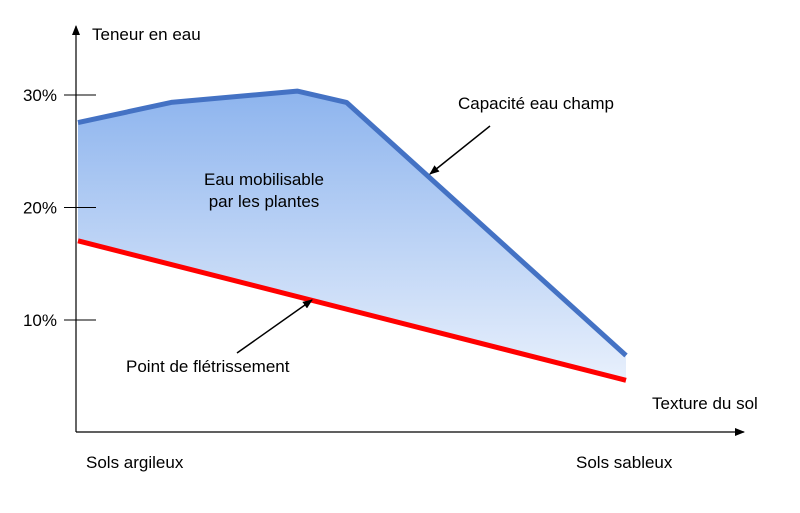 This screenshot has height=513, width=800. I want to click on y-tick-label: 30%, so click(40, 95).